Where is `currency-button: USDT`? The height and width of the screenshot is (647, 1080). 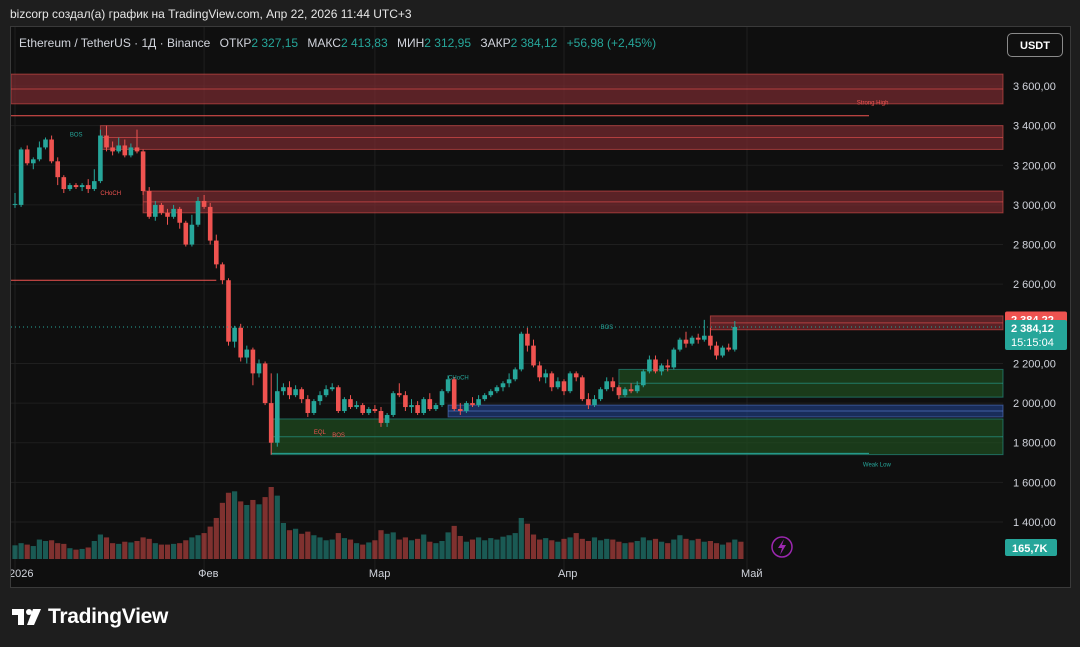
currency-button: USDT is located at coordinates (1035, 45).